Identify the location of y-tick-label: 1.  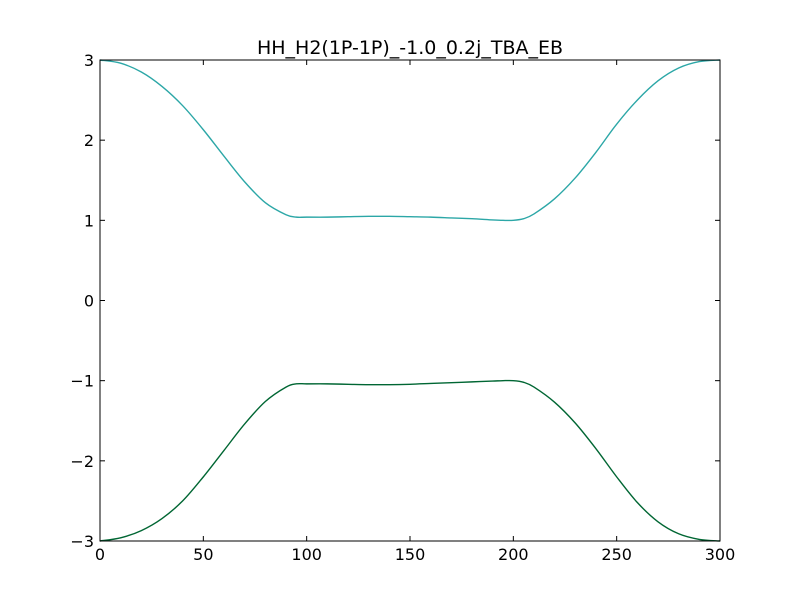
(89, 220).